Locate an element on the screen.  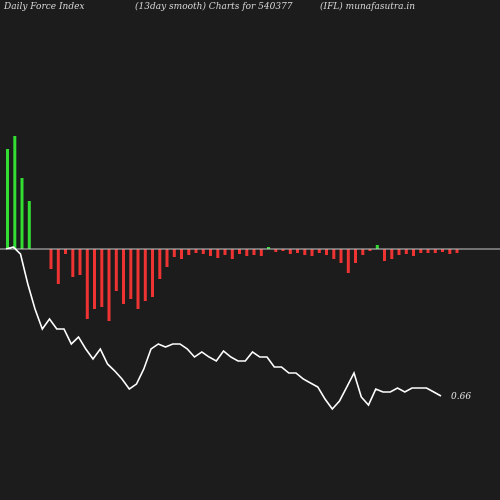
chart-title-middle: (13day smooth) Charts for 540377 is located at coordinates (214, 7).